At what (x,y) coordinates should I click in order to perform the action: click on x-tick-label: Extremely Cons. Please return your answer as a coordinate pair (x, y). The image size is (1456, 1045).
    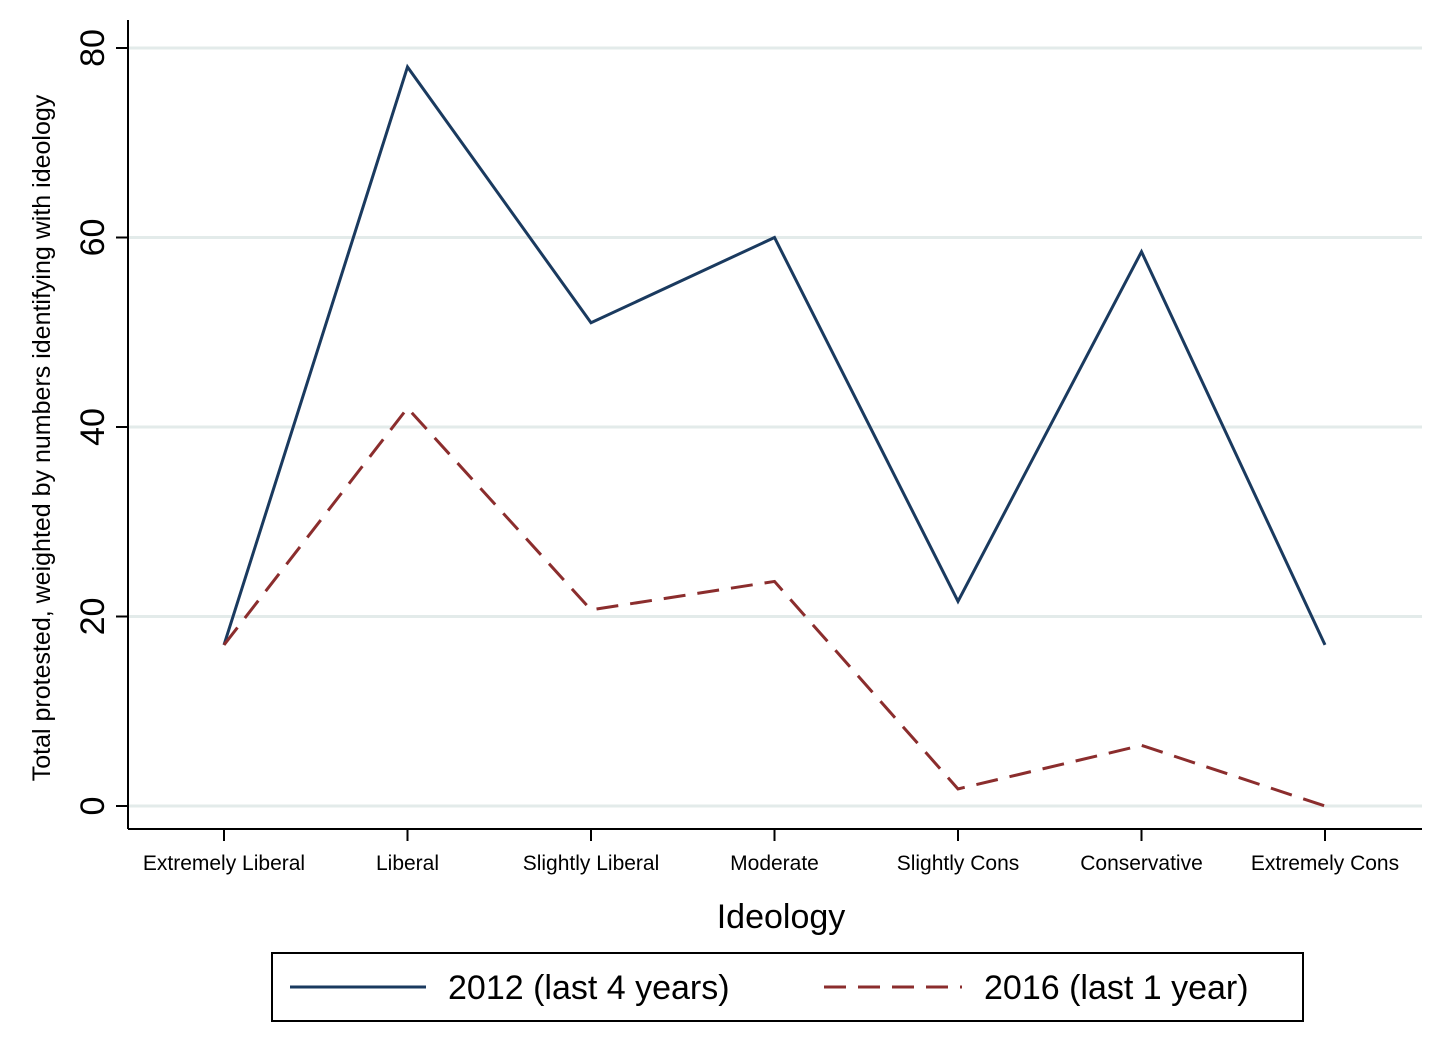
    Looking at the image, I should click on (1325, 863).